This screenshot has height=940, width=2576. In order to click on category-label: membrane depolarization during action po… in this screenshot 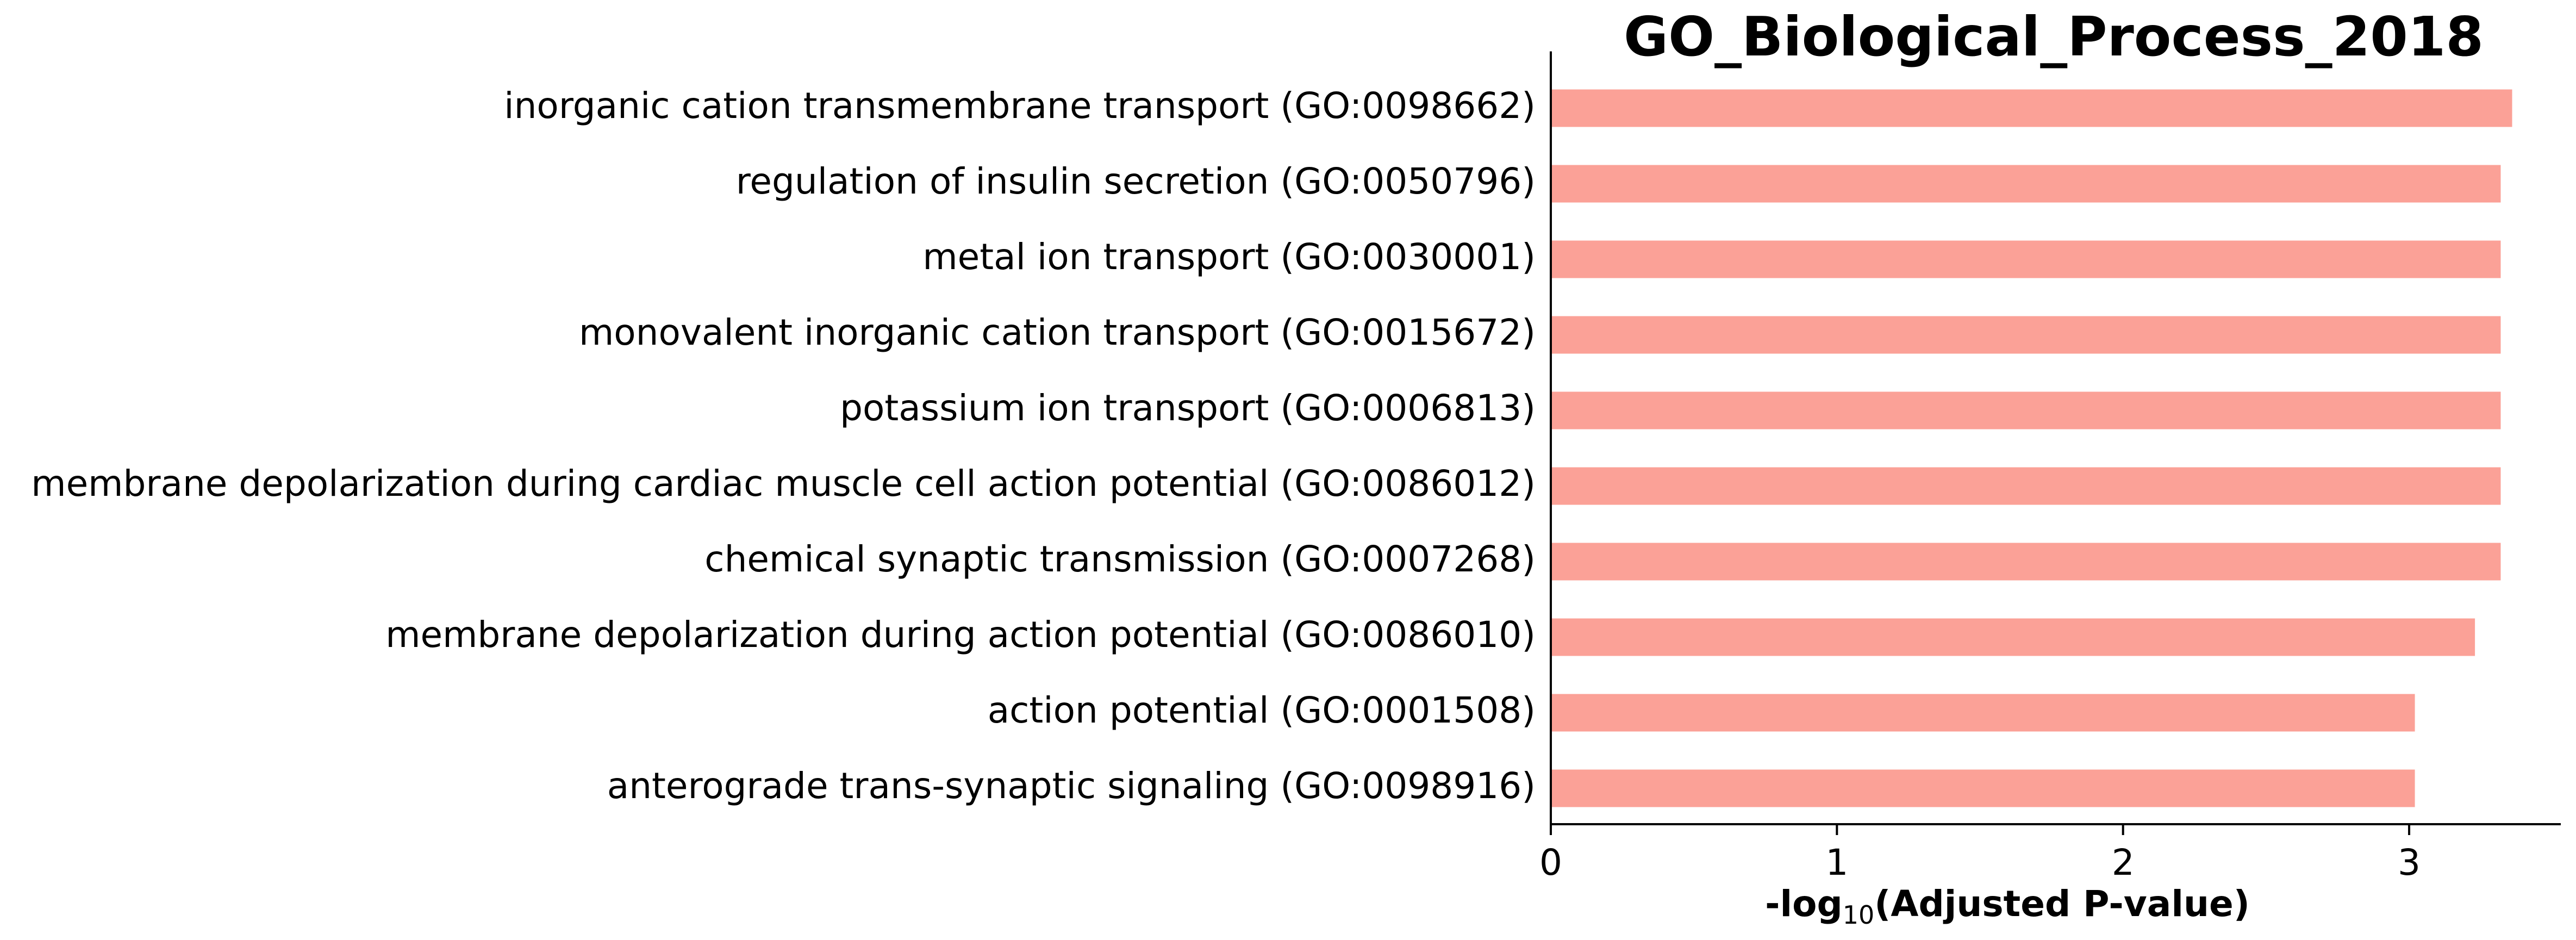, I will do `click(961, 635)`.